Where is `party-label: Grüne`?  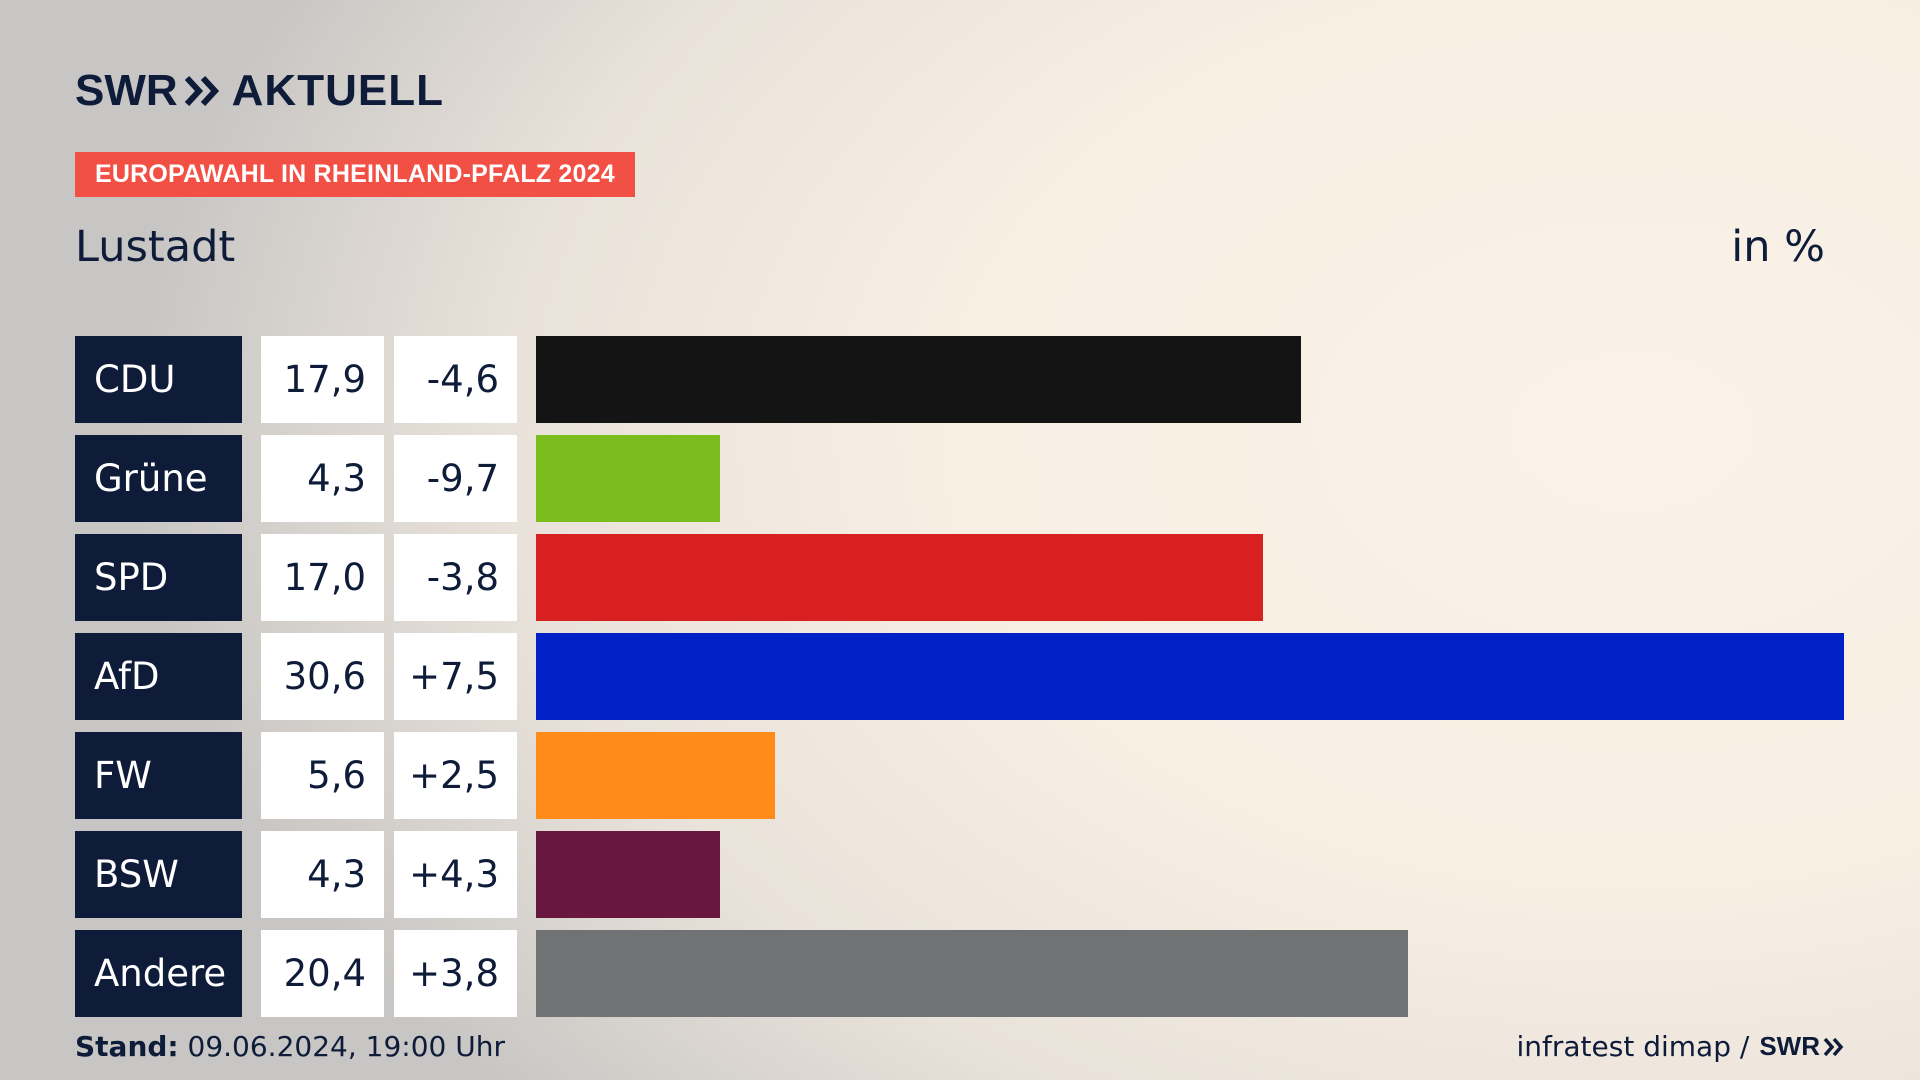 party-label: Grüne is located at coordinates (158, 478).